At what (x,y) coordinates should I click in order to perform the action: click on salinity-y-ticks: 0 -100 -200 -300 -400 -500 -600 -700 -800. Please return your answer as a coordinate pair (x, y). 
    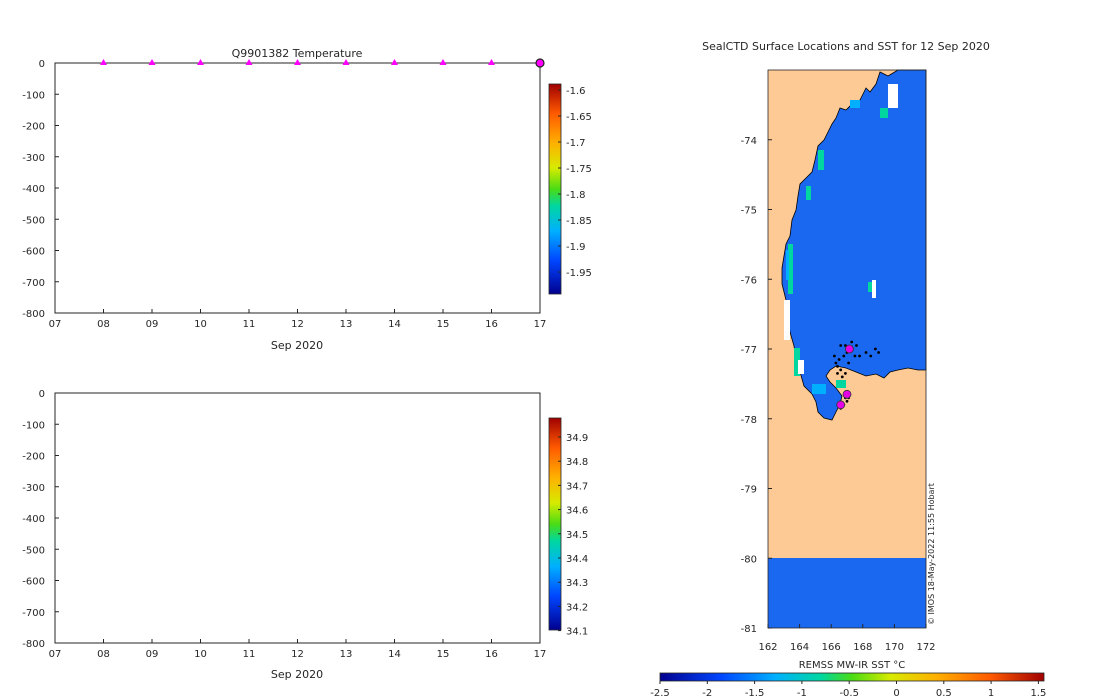
    Looking at the image, I should click on (40, 519).